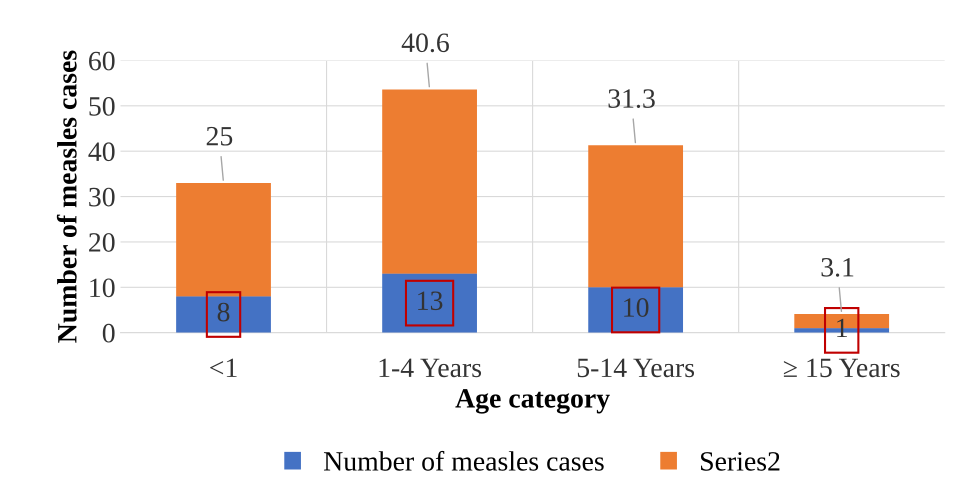 The height and width of the screenshot is (504, 964). What do you see at coordinates (102, 61) in the screenshot?
I see `y-tick-label: 60` at bounding box center [102, 61].